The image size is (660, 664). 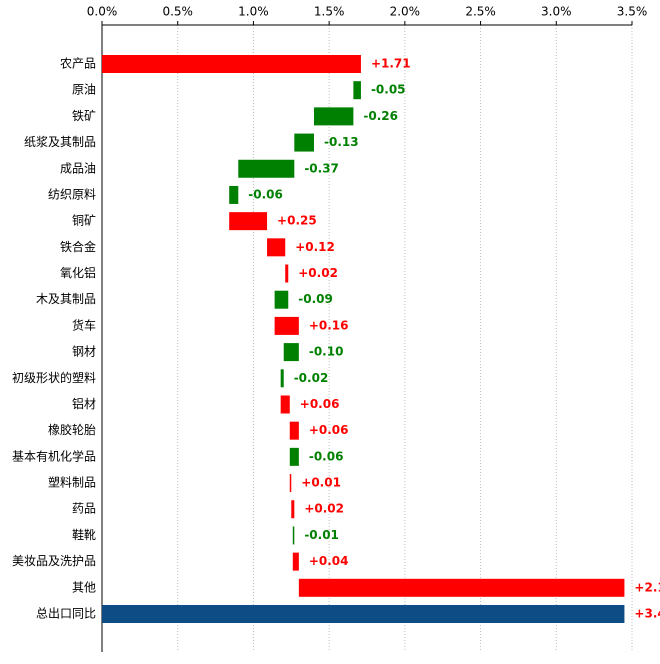 I want to click on x-tick-label: 2.0%, so click(x=405, y=12).